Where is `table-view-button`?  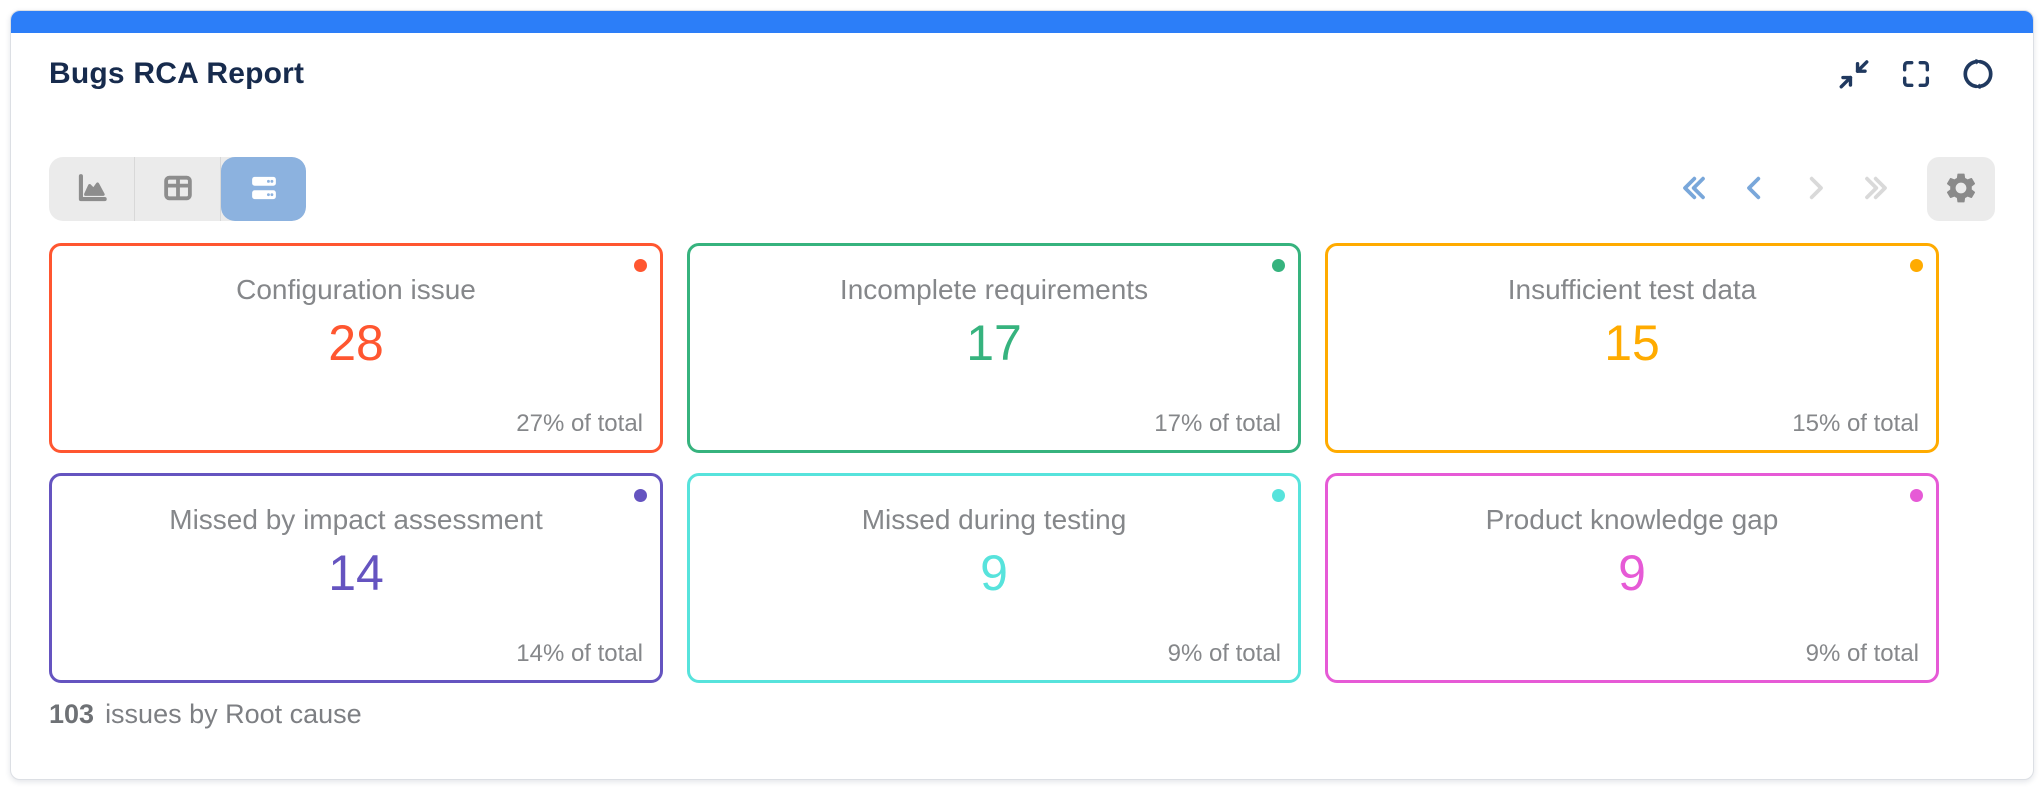 table-view-button is located at coordinates (177, 189).